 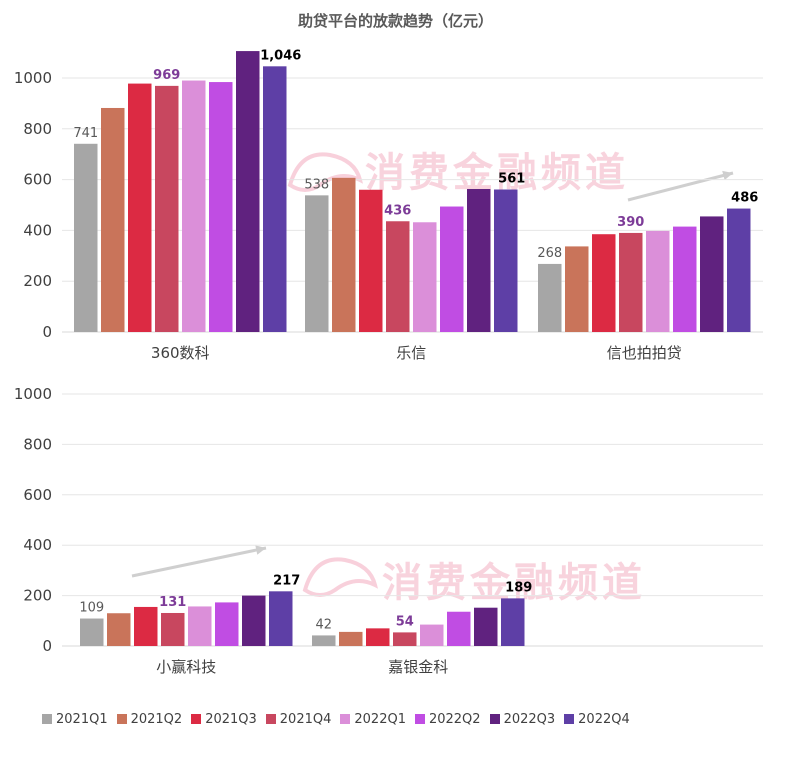 I want to click on data-label: 189, so click(x=518, y=587).